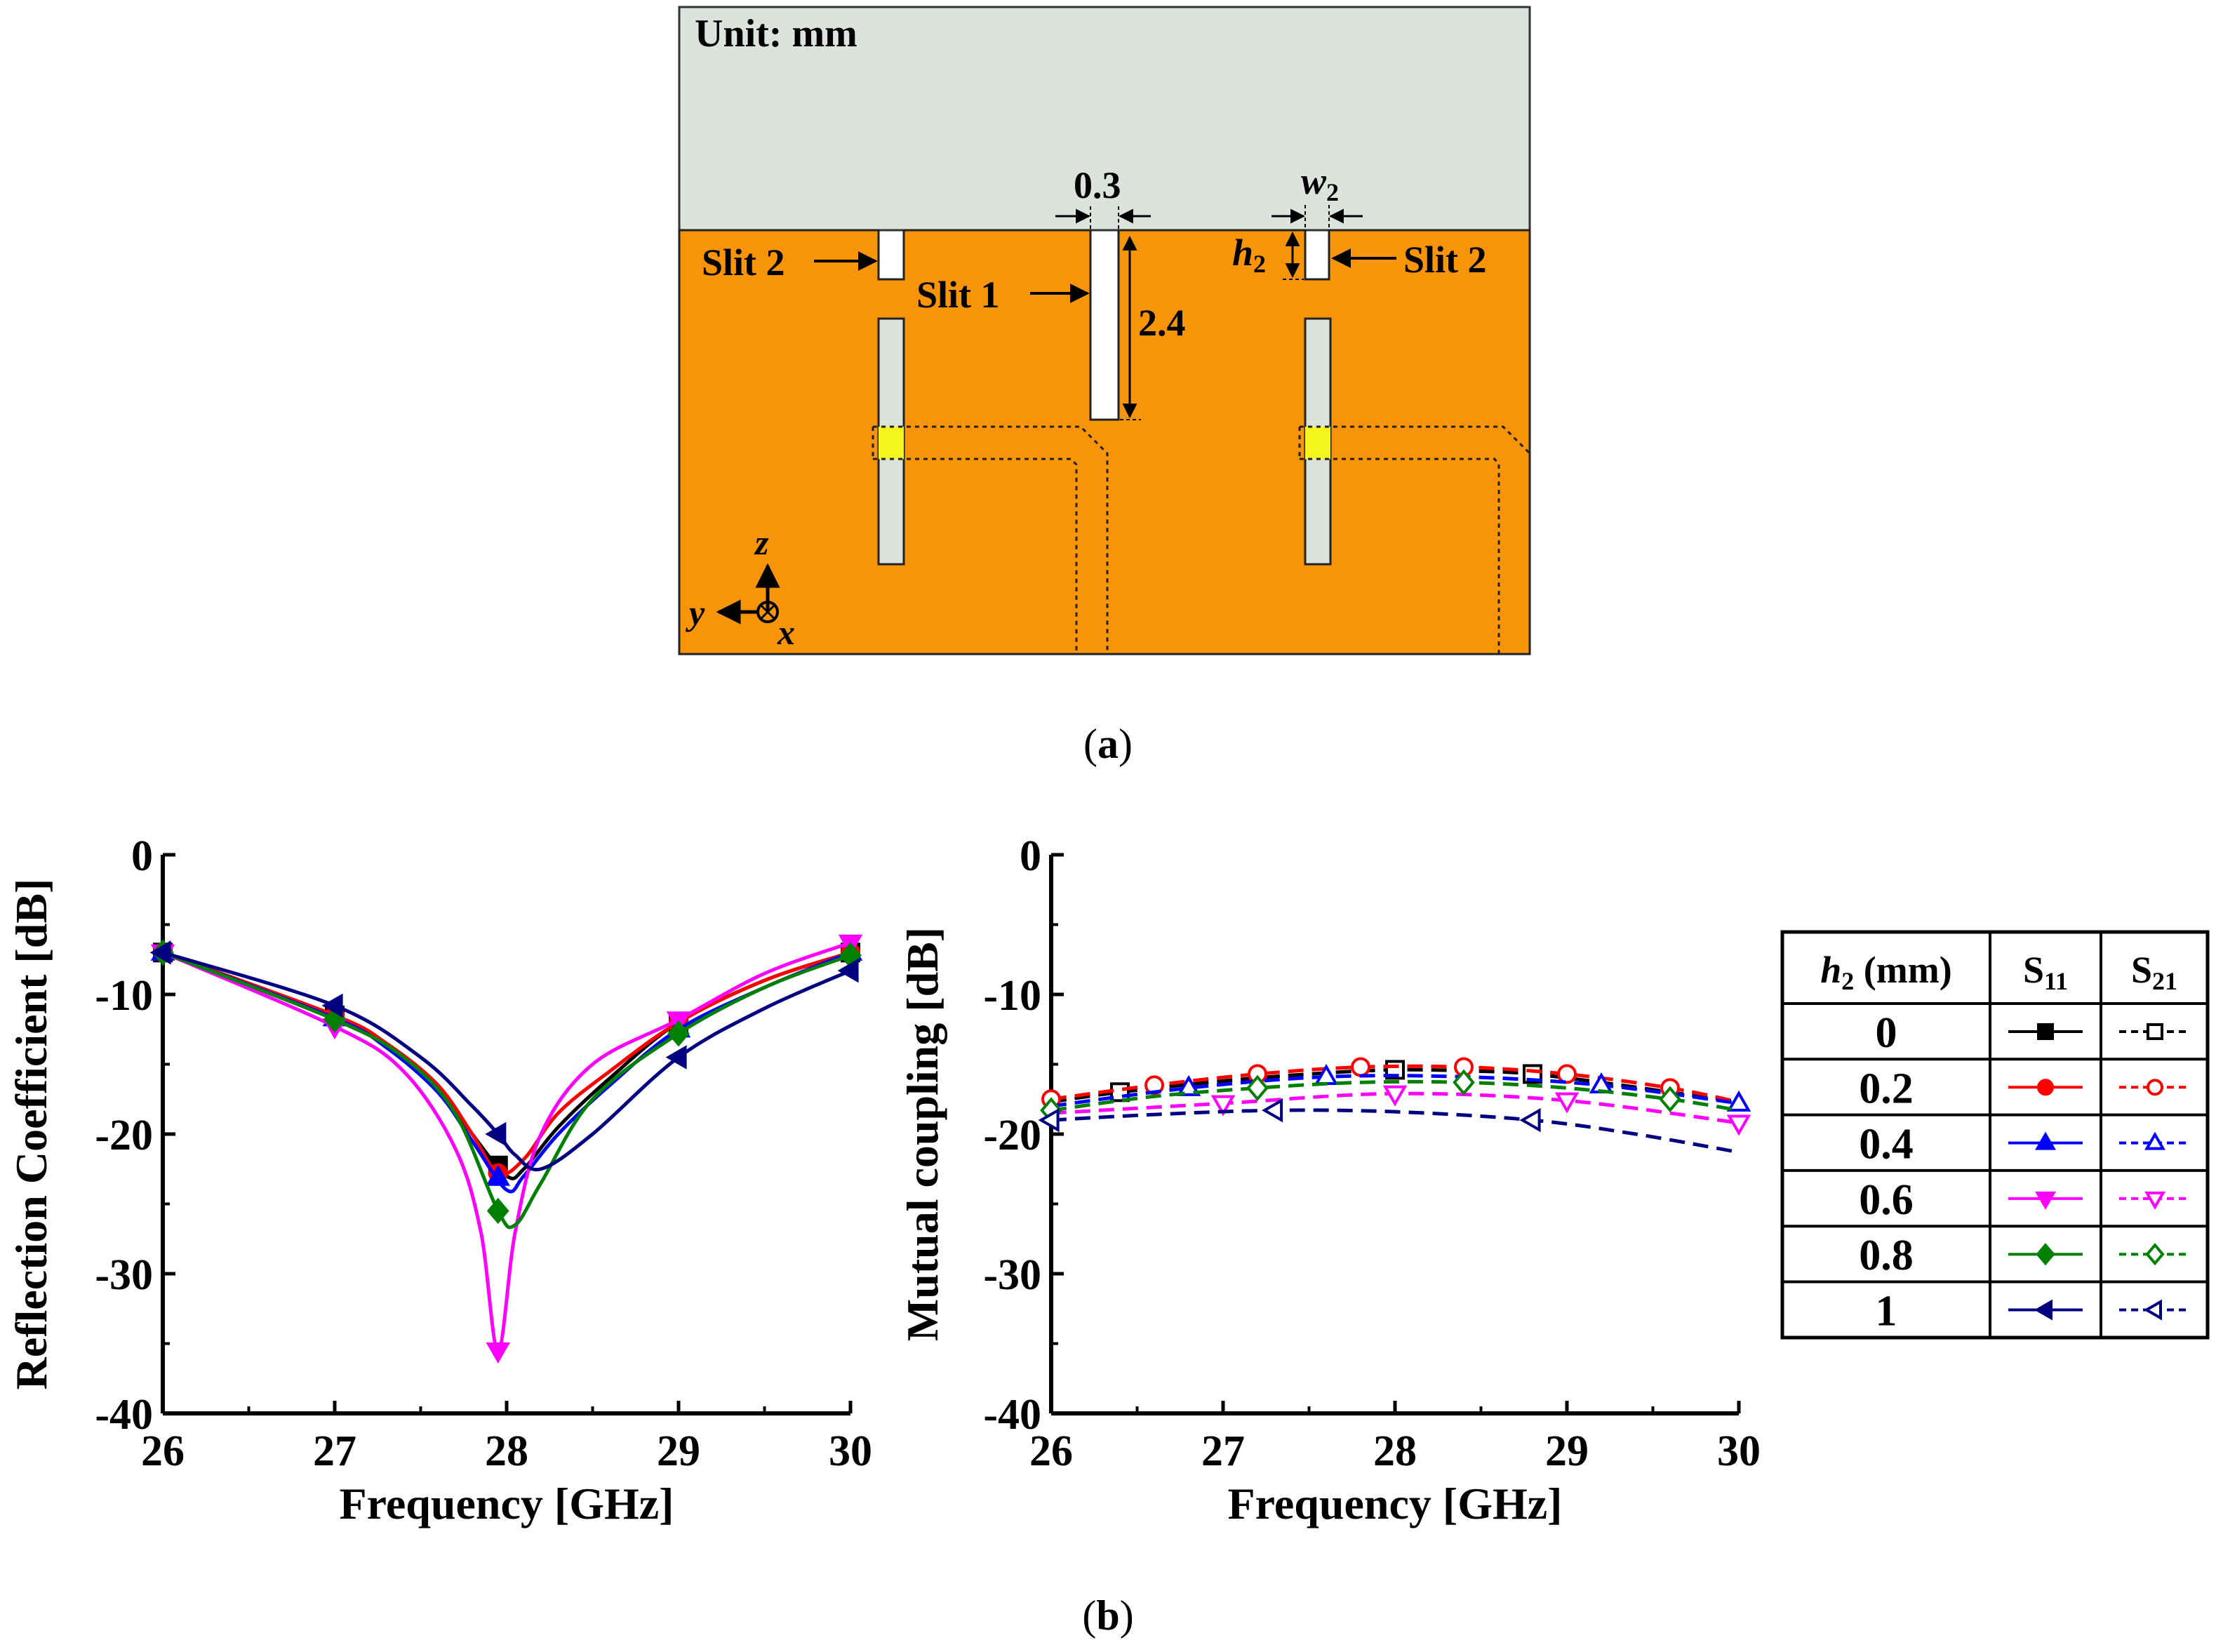 This screenshot has height=1652, width=2216. I want to click on legend-row-label: 0.6, so click(1887, 1200).